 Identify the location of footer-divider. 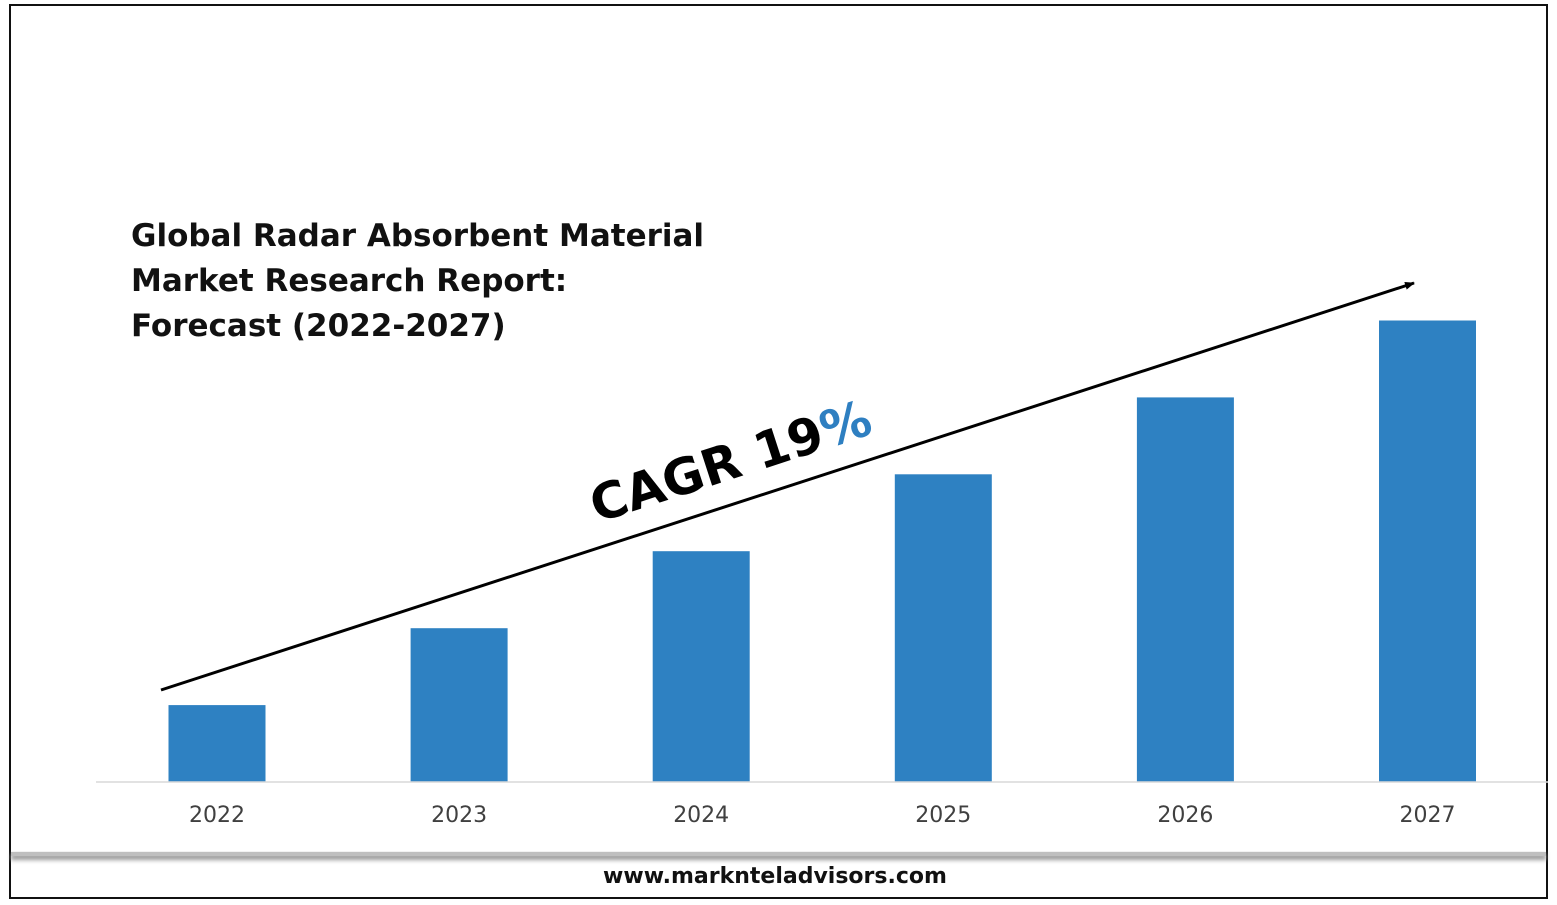
(778, 854).